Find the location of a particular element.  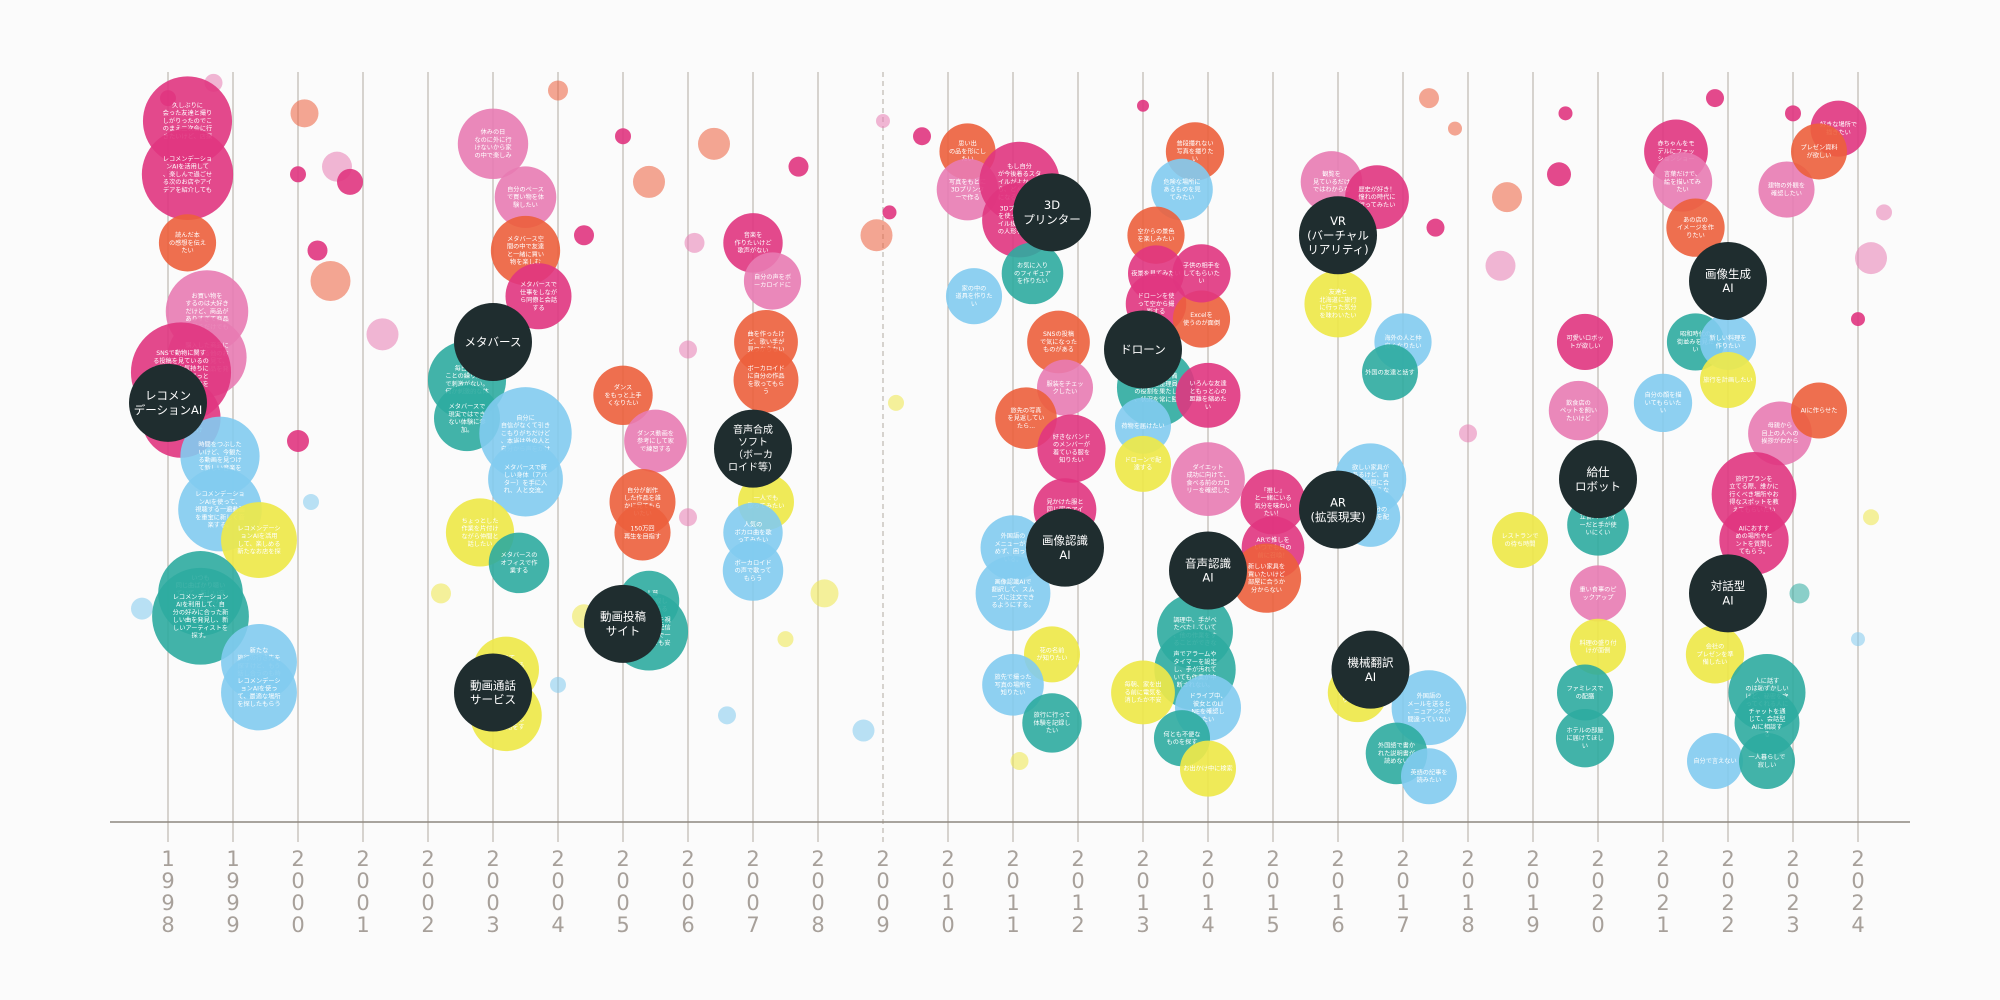

tech-bubble-label: 対話型 AI is located at coordinates (1728, 593).